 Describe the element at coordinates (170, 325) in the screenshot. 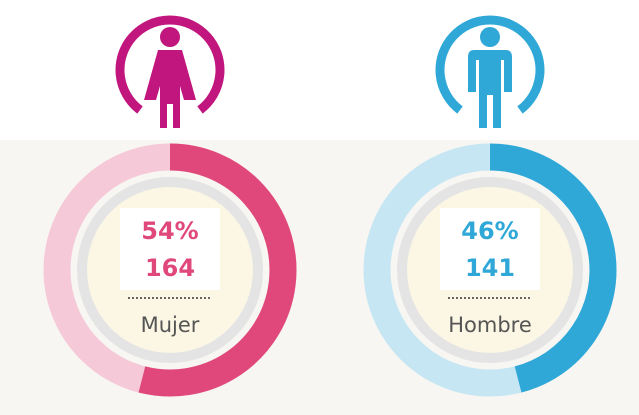

I see `category-label: Mujer` at that location.